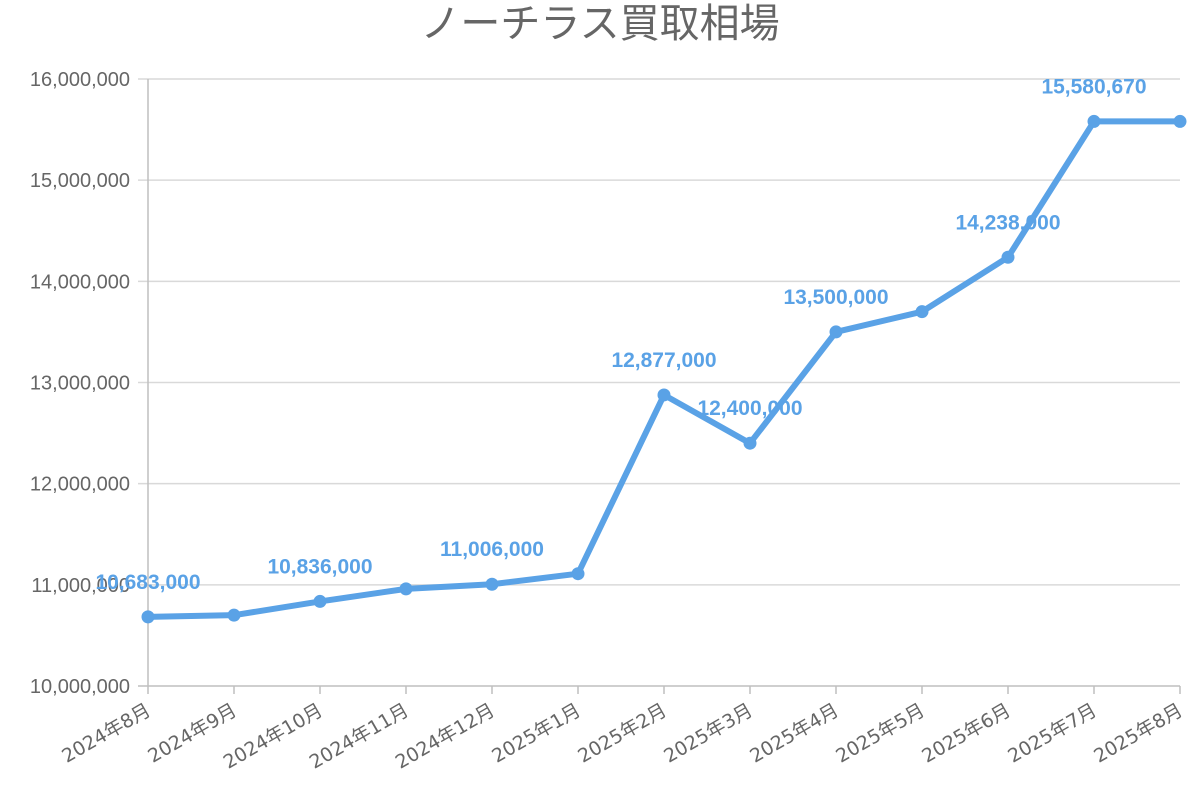 Image resolution: width=1200 pixels, height=800 pixels. Describe the element at coordinates (1093, 86) in the screenshot. I see `data-label: 15,580,670` at that location.